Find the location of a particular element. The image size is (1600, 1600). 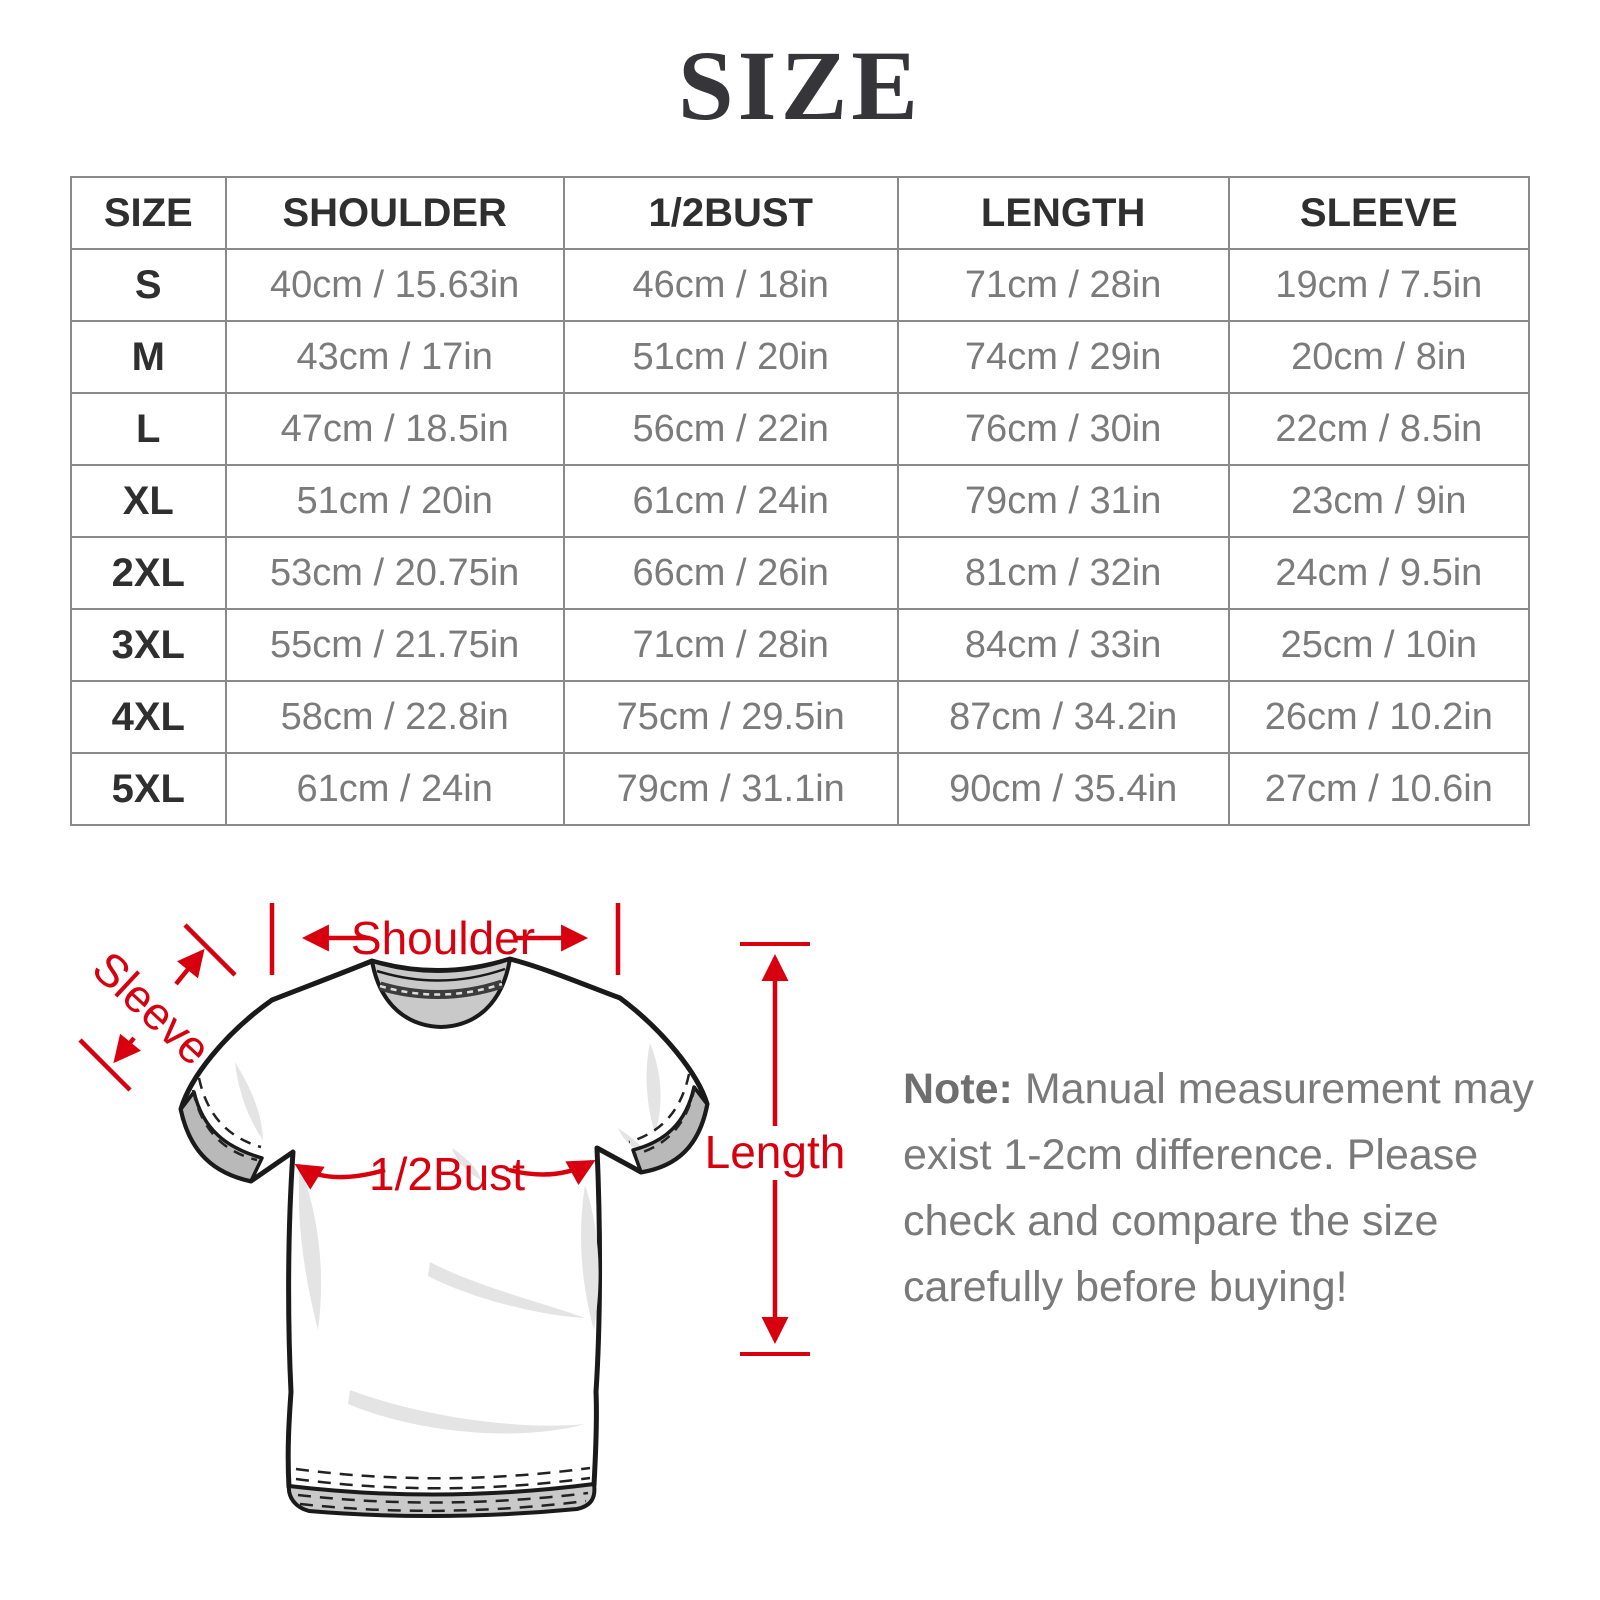

length-value: 76cm / 30in is located at coordinates (1063, 429).